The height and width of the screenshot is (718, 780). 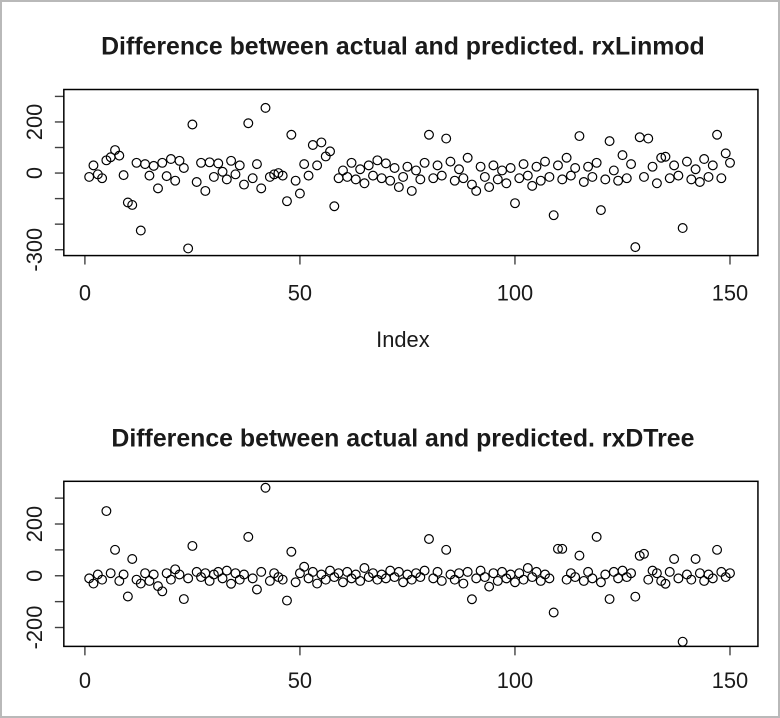 I want to click on x-tick-label: 0, so click(x=85, y=680).